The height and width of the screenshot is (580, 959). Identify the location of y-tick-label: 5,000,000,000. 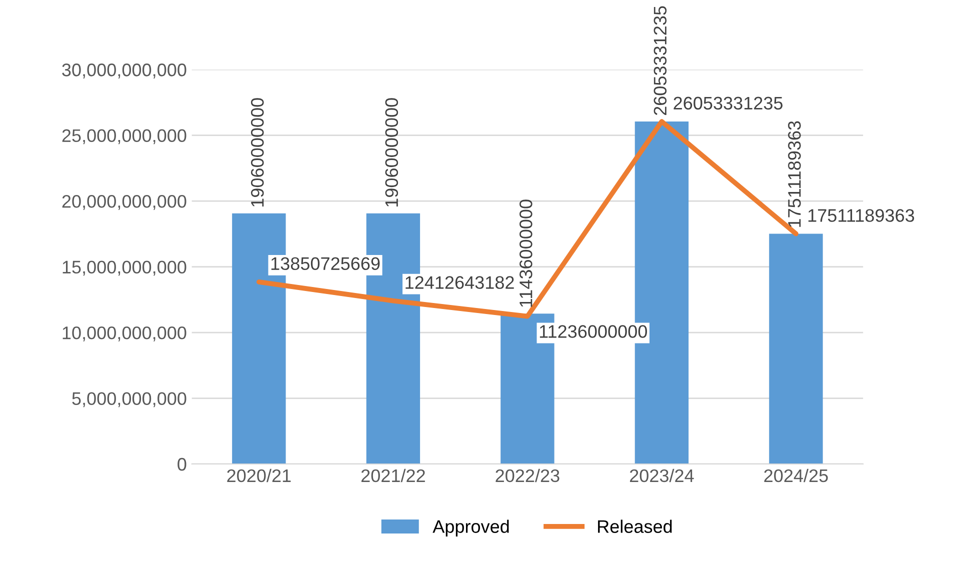
(129, 400).